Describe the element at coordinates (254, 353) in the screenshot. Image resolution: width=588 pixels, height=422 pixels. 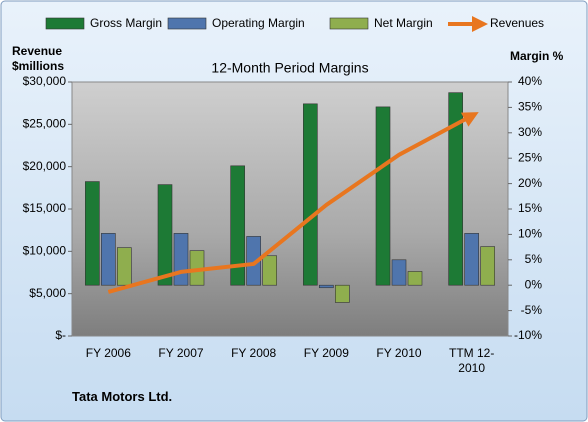
I see `x-tick-label: FY 2008` at that location.